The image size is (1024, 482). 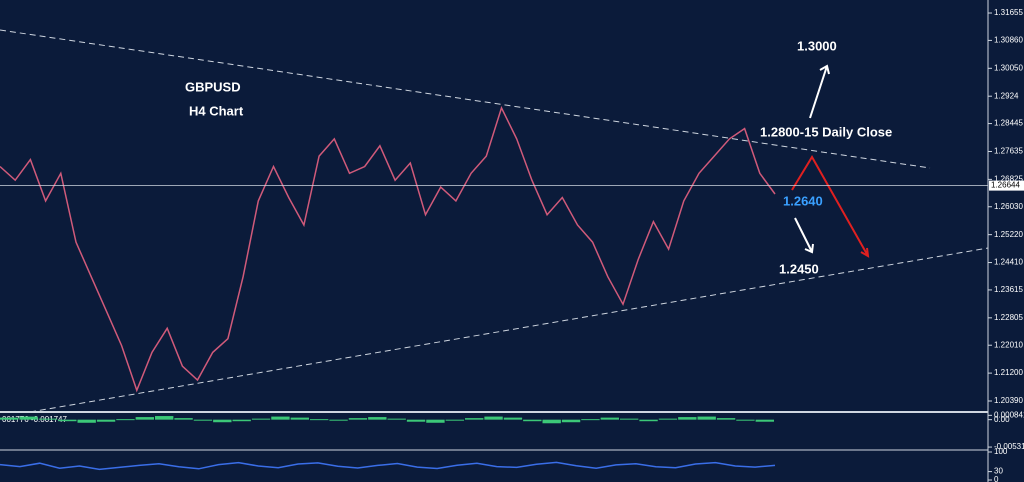 What do you see at coordinates (1008, 40) in the screenshot?
I see `y-tick-label: 1.30860` at bounding box center [1008, 40].